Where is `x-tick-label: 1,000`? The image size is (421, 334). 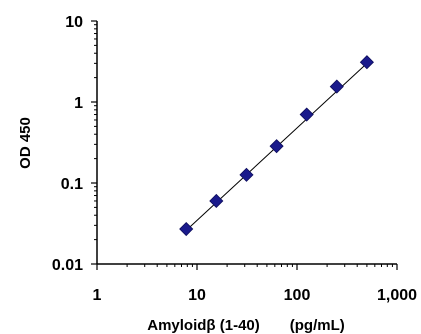
x-tick-label: 1,000 is located at coordinates (397, 295).